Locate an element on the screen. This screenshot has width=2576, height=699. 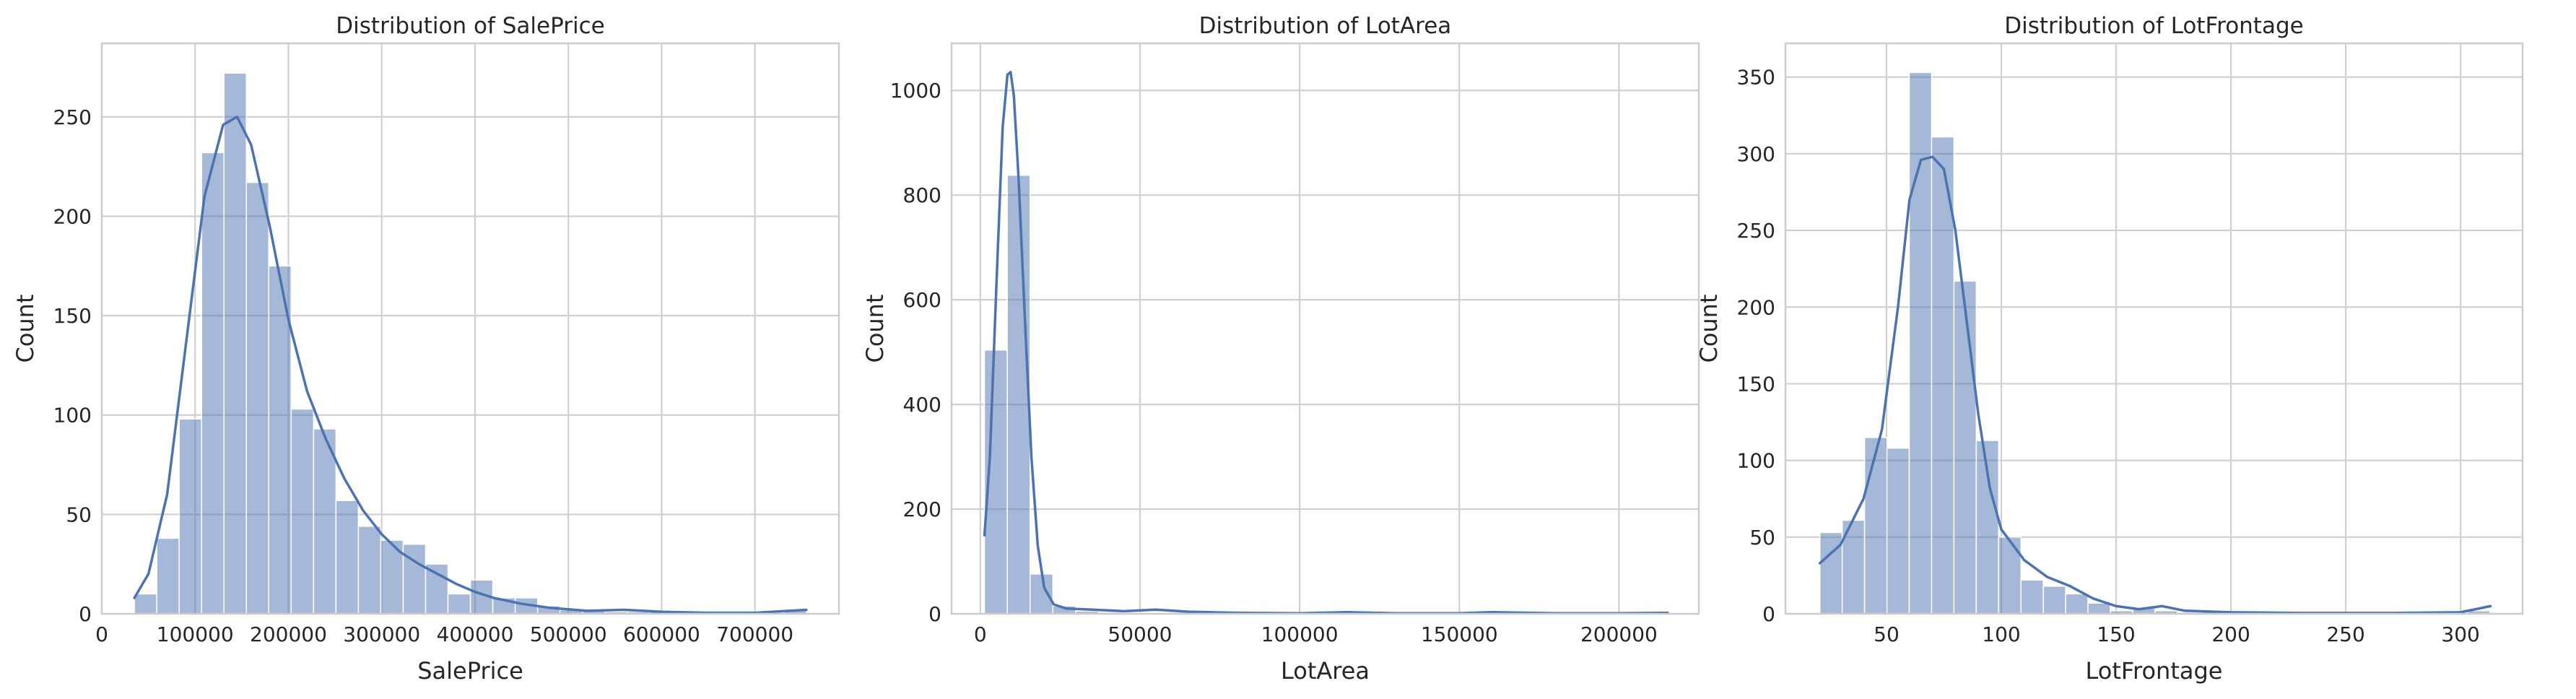
x-tick-label: 500000 is located at coordinates (568, 634).